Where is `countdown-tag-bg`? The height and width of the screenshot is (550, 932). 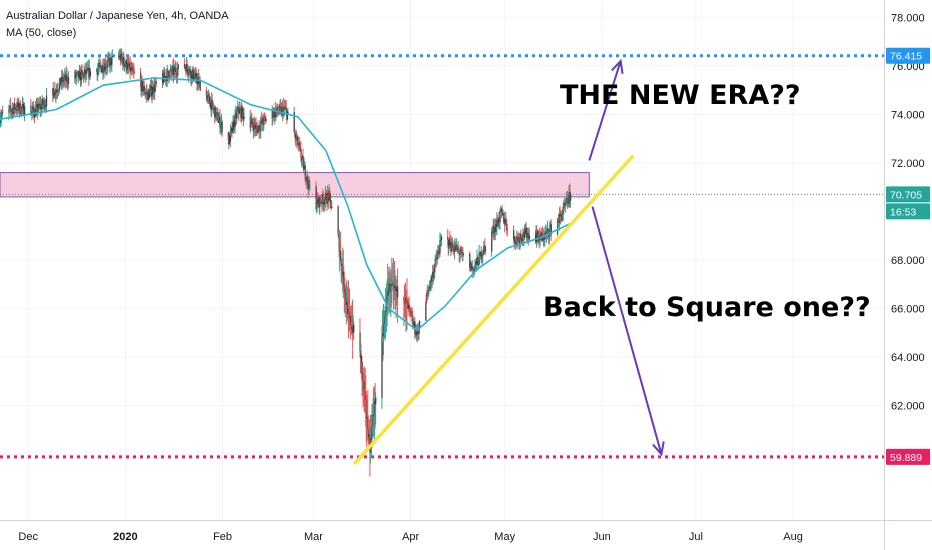
countdown-tag-bg is located at coordinates (908, 211).